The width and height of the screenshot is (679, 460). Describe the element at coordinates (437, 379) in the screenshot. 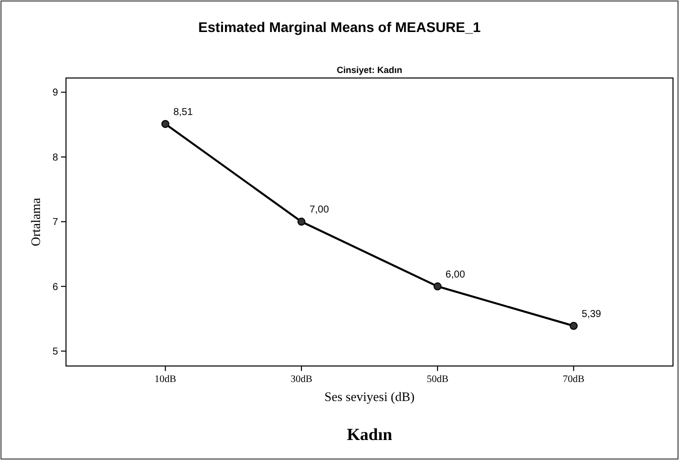

I see `x-tick-label: 50dB` at that location.